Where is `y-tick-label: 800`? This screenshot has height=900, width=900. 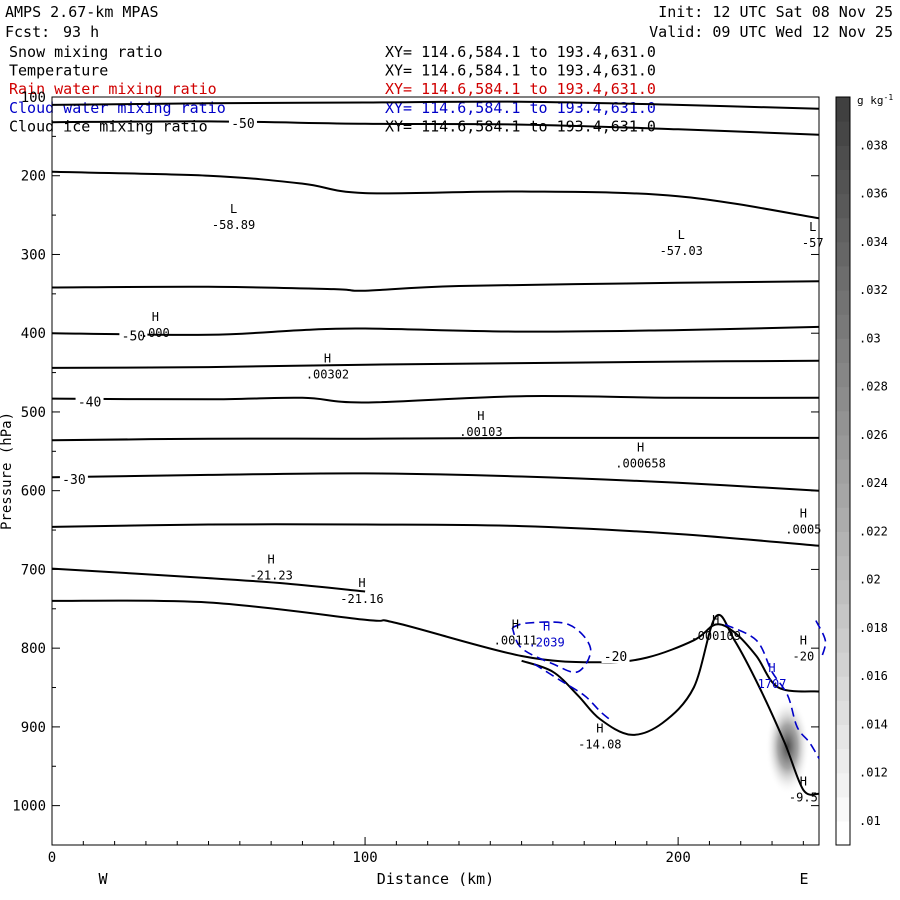 y-tick-label: 800 is located at coordinates (33, 649).